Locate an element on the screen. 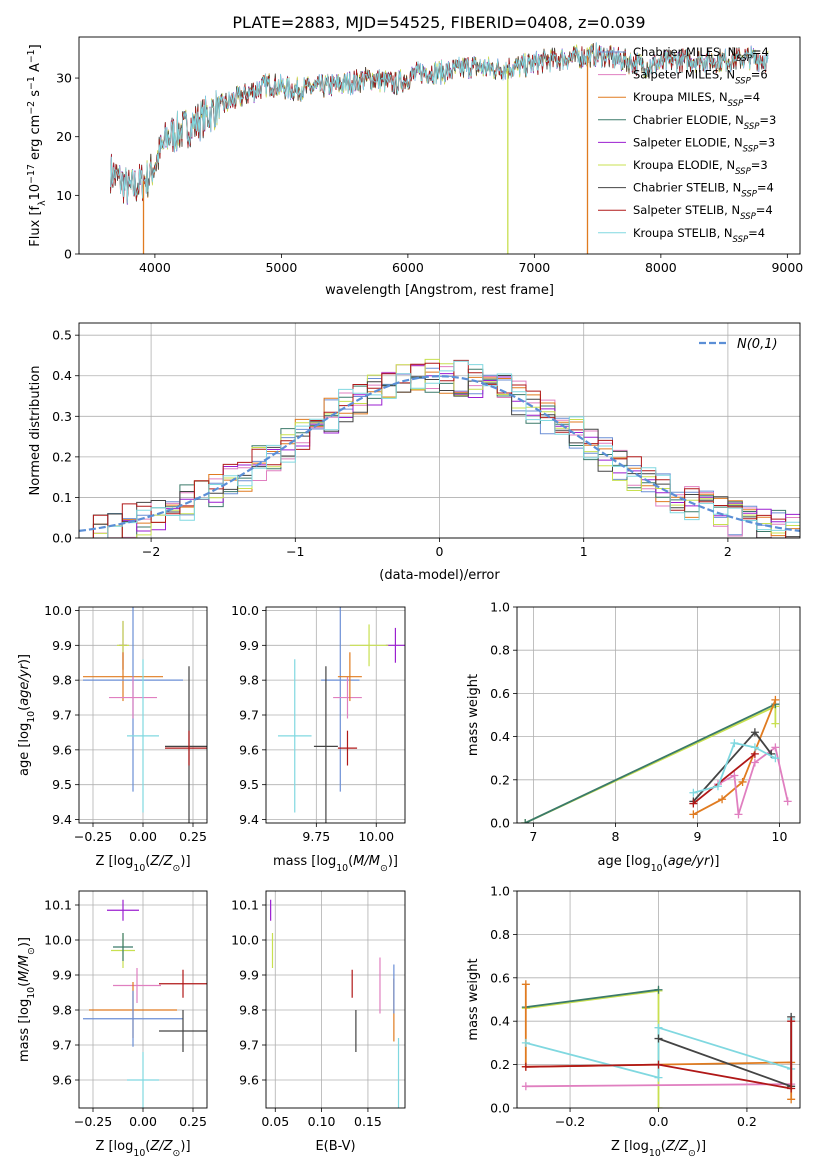 This screenshot has width=819, height=1170. legend-entry: Chabrier STELIB, NSSP=4 is located at coordinates (703, 190).